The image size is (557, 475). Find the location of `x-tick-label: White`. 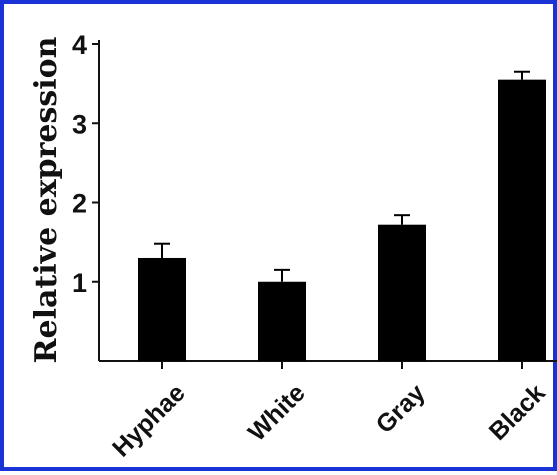

x-tick-label: White is located at coordinates (277, 413).